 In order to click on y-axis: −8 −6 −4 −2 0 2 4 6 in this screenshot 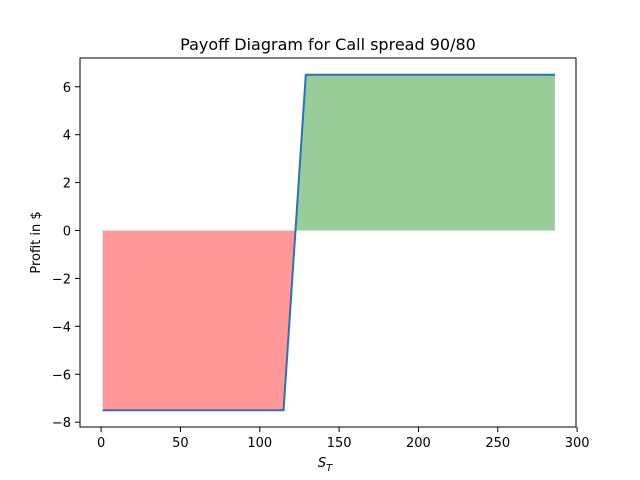, I will do `click(66, 256)`.